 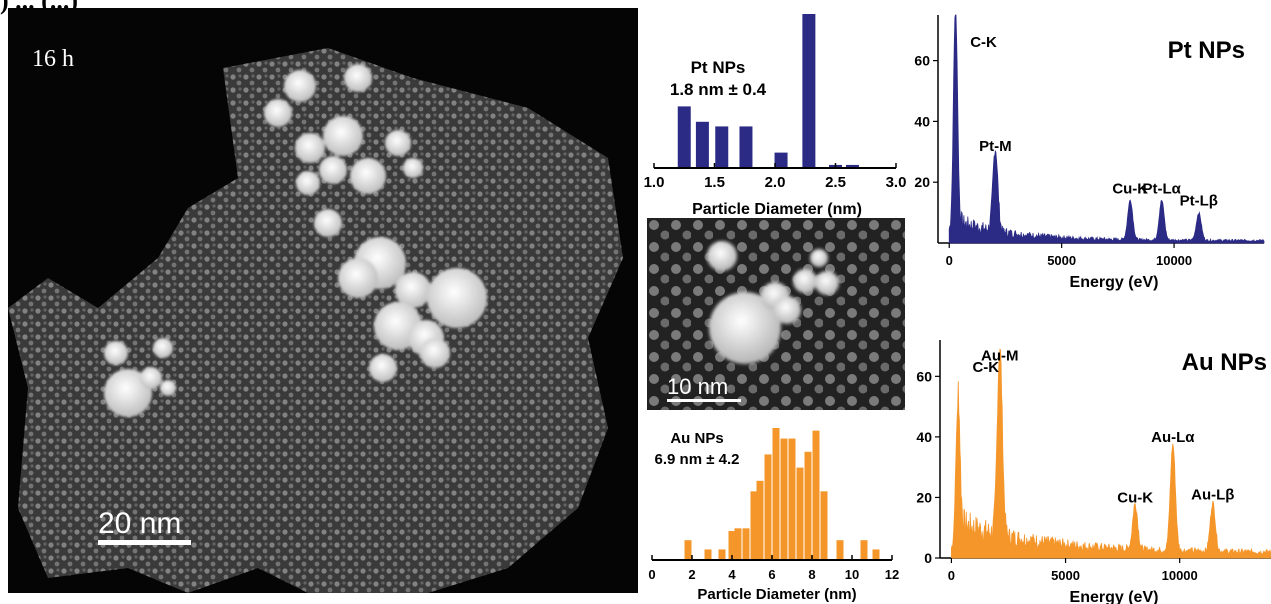 I want to click on pt-hist-xlabel: Particle Diameter (nm), so click(x=777, y=209).